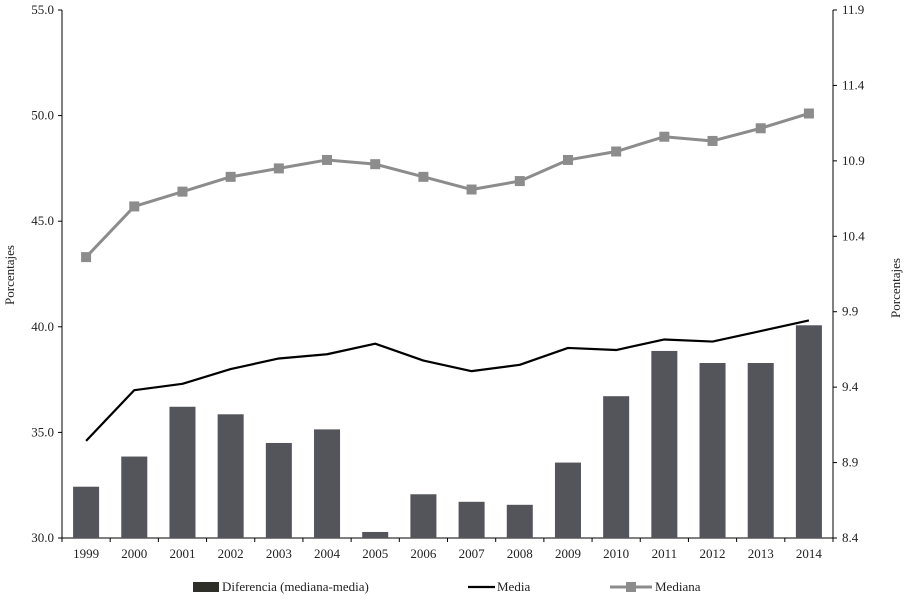 This screenshot has width=910, height=600. Describe the element at coordinates (850, 311) in the screenshot. I see `right-tick-label: 9.9` at that location.